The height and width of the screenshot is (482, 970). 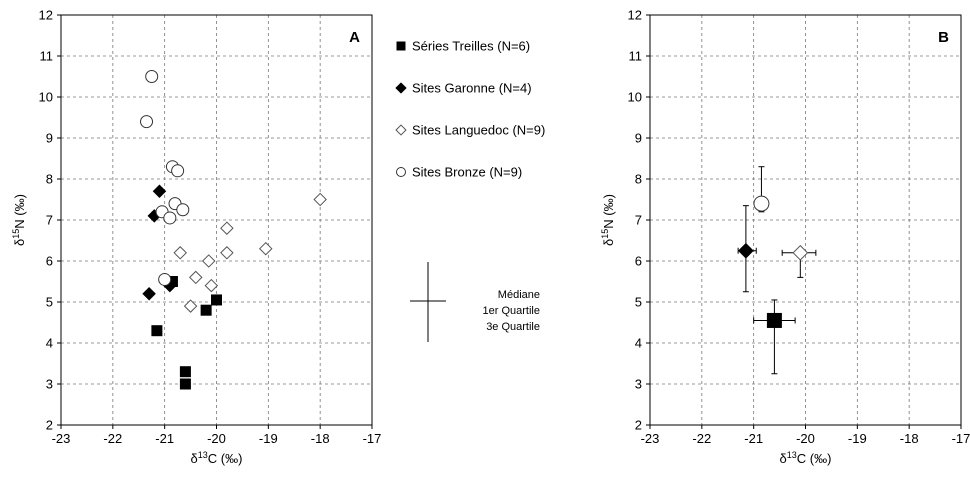 What do you see at coordinates (513, 327) in the screenshot?
I see `key-label: 3e Quartile` at bounding box center [513, 327].